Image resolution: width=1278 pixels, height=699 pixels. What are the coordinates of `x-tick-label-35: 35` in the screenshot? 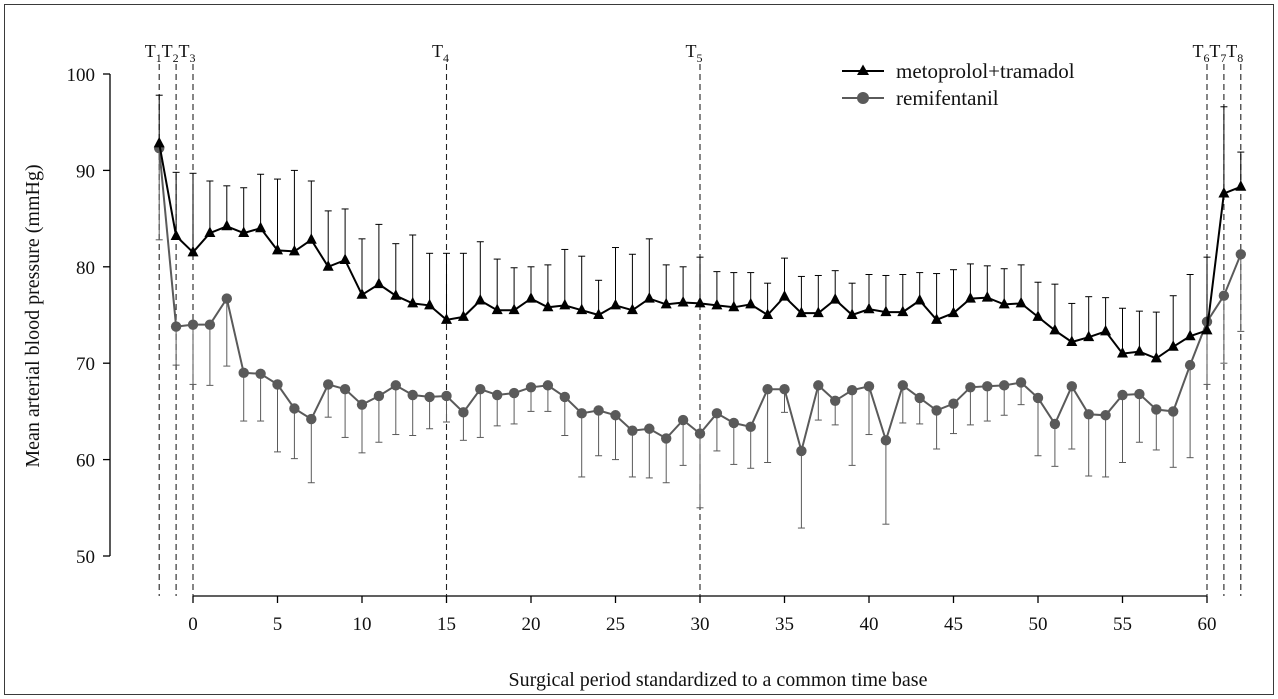 It's located at (784, 624).